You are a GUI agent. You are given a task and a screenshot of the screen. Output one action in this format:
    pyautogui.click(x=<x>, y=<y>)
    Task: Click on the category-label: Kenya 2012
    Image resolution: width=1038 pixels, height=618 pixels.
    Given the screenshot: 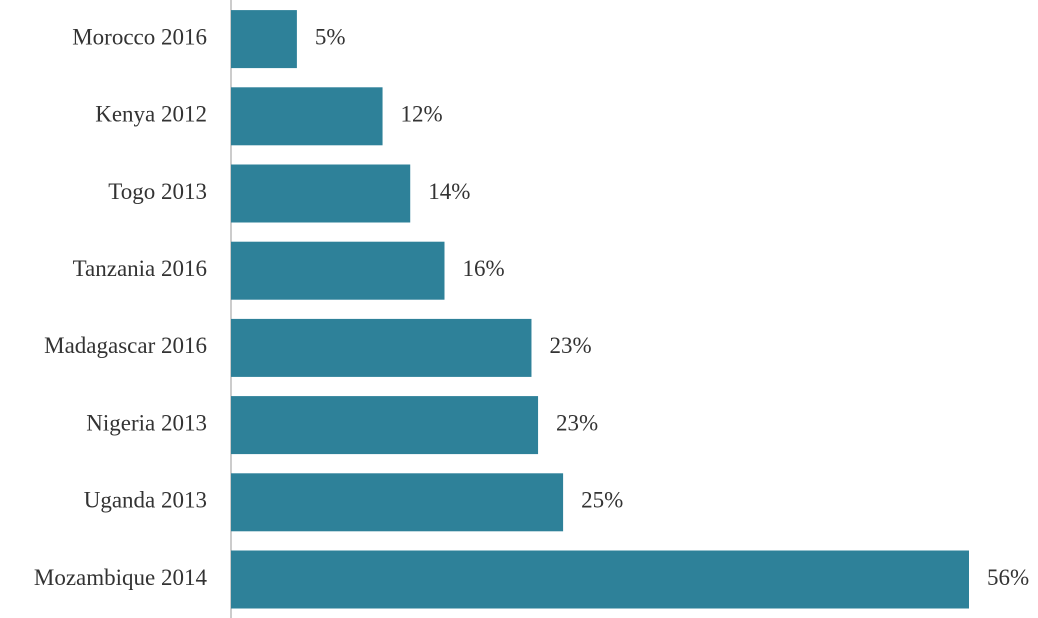 What is the action you would take?
    pyautogui.click(x=151, y=114)
    